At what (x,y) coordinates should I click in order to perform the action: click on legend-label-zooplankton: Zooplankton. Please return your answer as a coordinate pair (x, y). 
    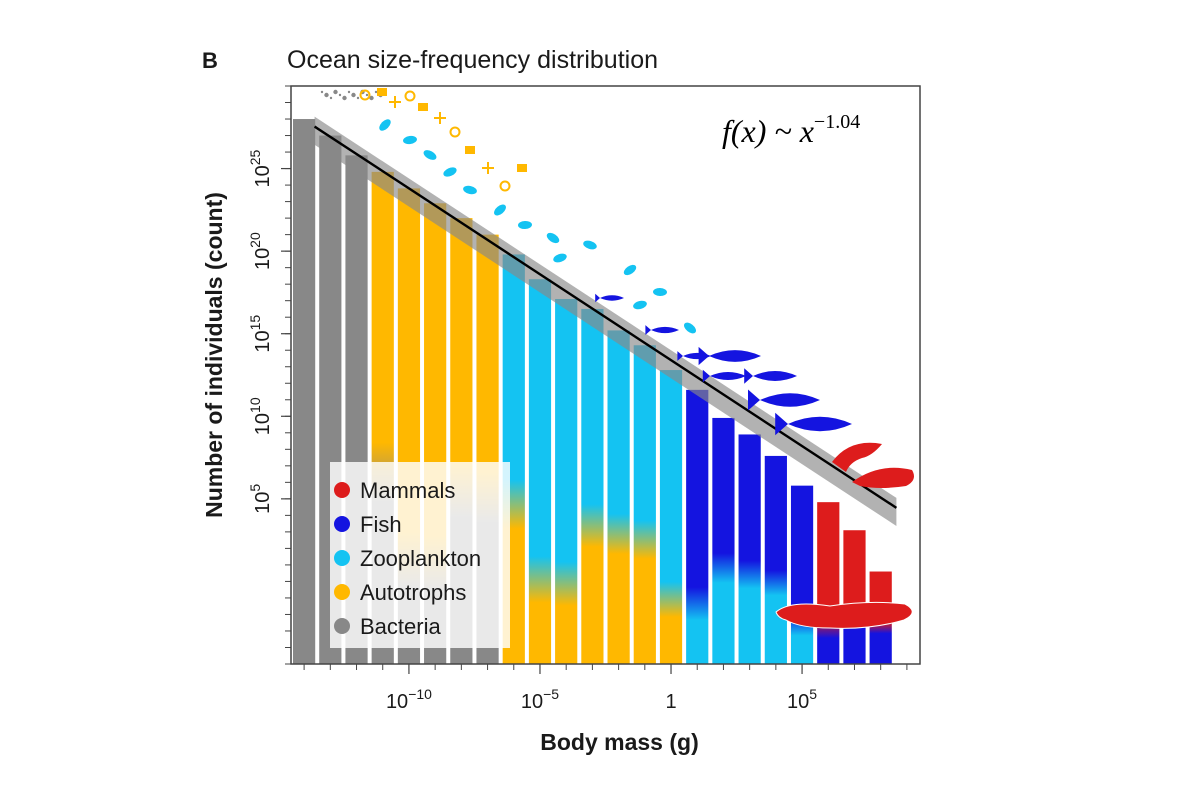
    Looking at the image, I should click on (420, 558).